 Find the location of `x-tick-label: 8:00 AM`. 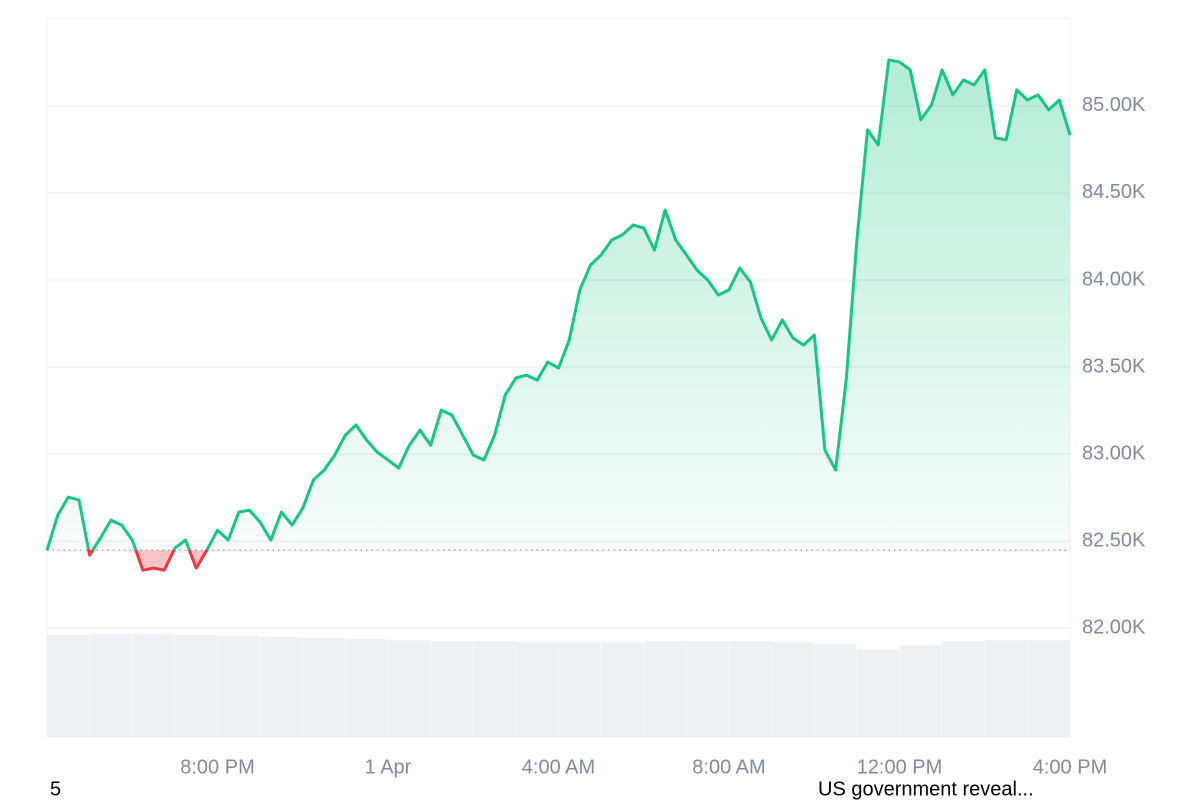

x-tick-label: 8:00 AM is located at coordinates (728, 767).